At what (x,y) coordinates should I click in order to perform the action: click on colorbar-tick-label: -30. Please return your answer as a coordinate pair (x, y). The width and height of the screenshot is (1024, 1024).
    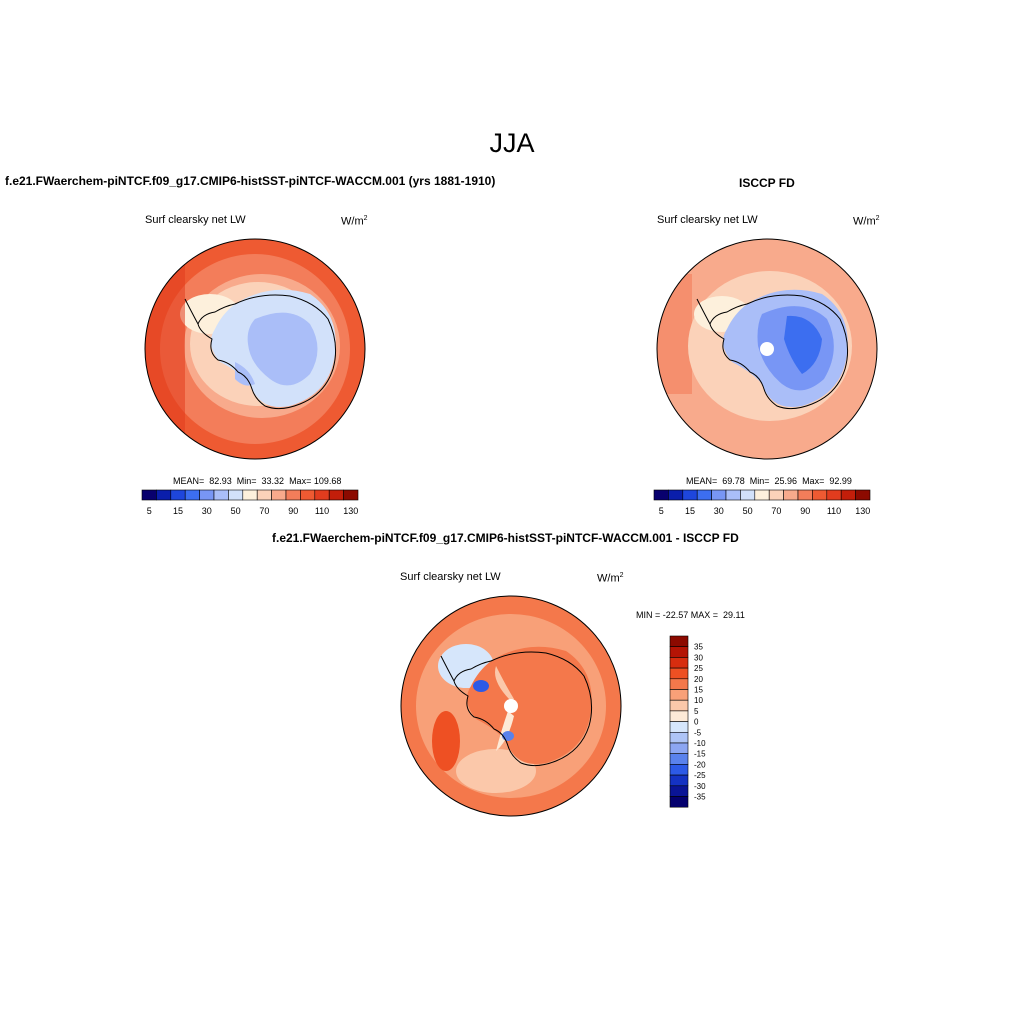
    Looking at the image, I should click on (700, 786).